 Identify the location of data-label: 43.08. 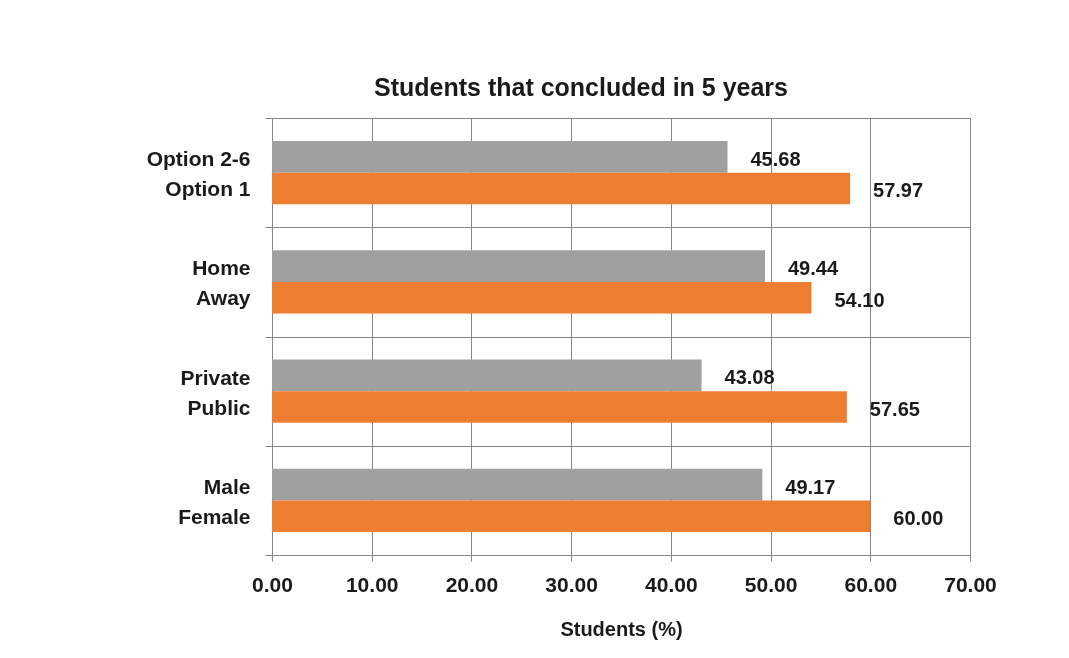
(749, 377).